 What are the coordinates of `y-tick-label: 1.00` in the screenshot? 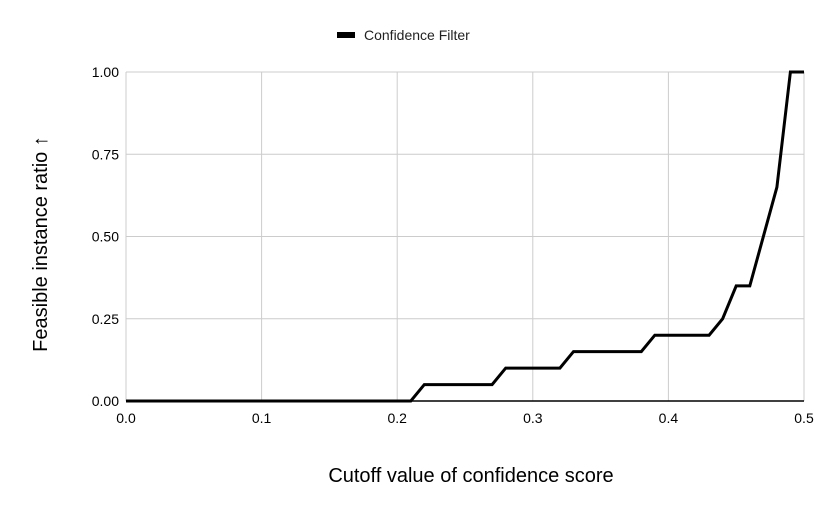 It's located at (105, 72).